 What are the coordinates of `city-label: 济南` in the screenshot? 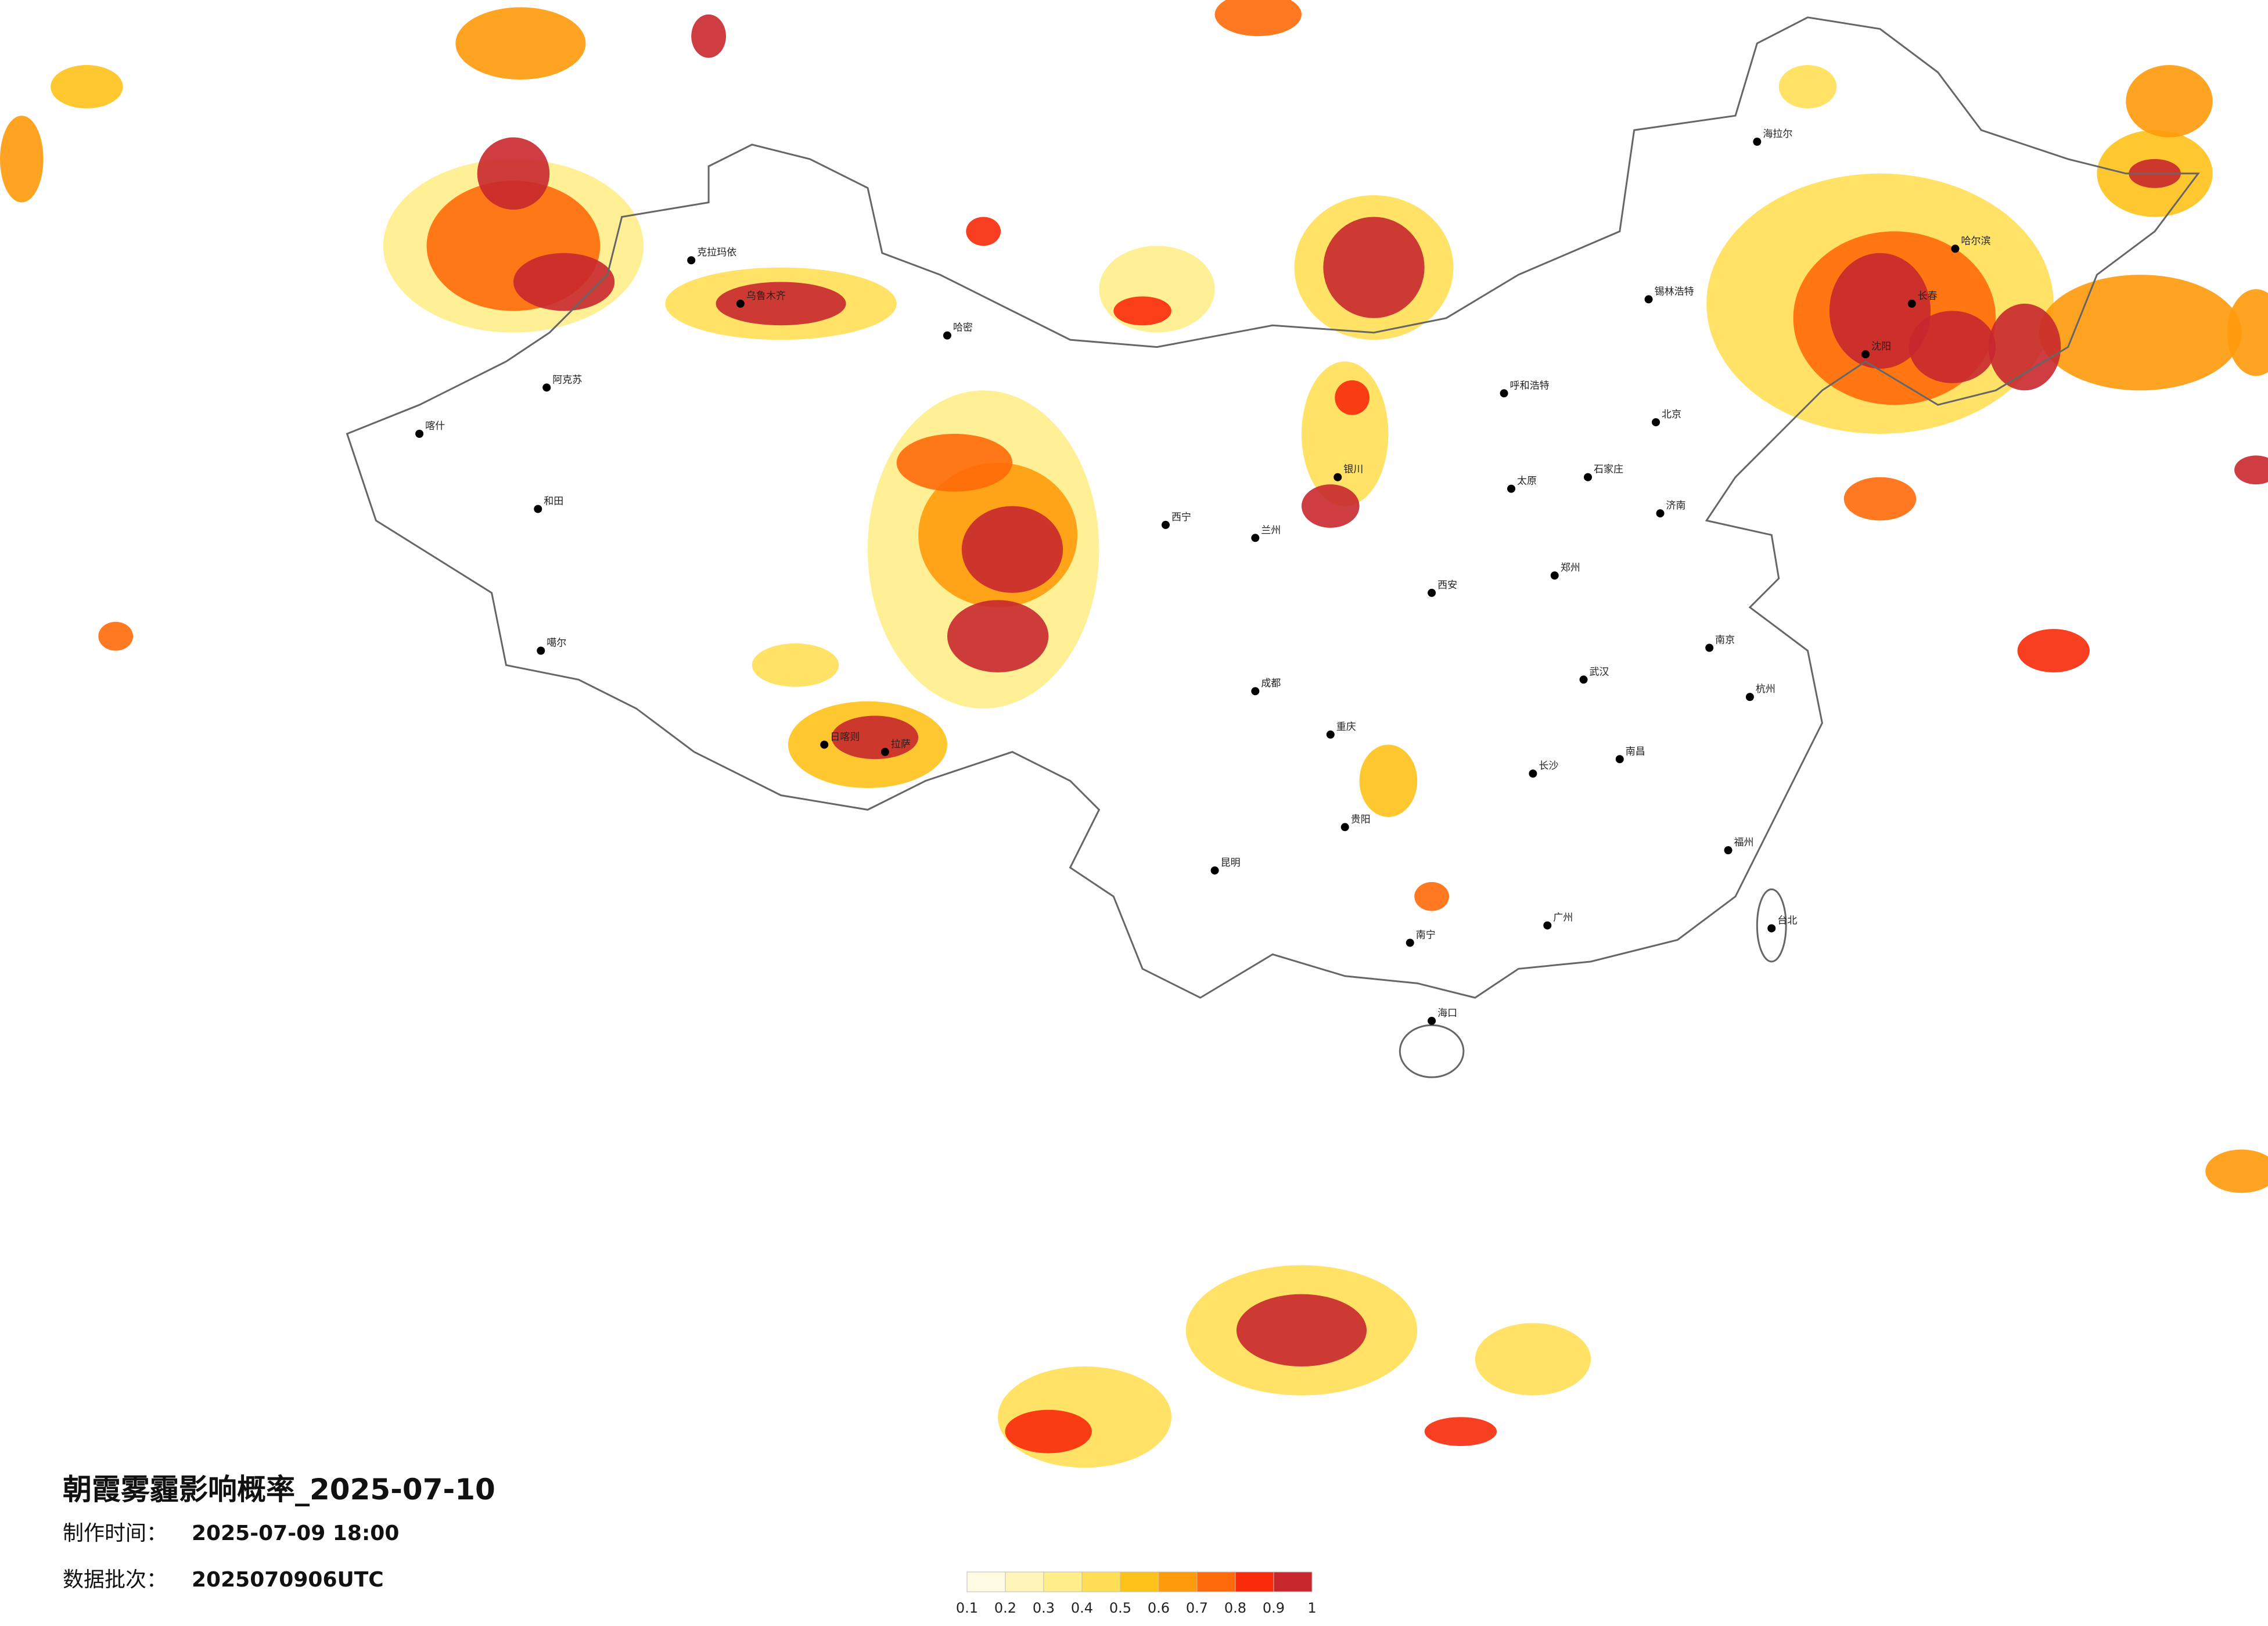 It's located at (1676, 506).